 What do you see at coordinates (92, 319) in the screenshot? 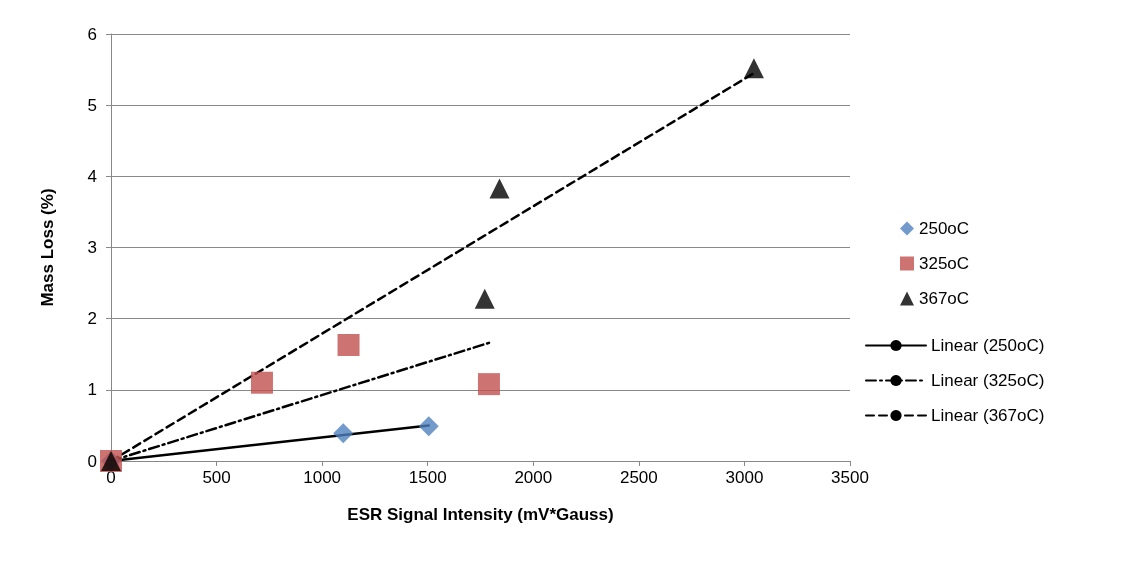
I see `y-tick-label: 2` at bounding box center [92, 319].